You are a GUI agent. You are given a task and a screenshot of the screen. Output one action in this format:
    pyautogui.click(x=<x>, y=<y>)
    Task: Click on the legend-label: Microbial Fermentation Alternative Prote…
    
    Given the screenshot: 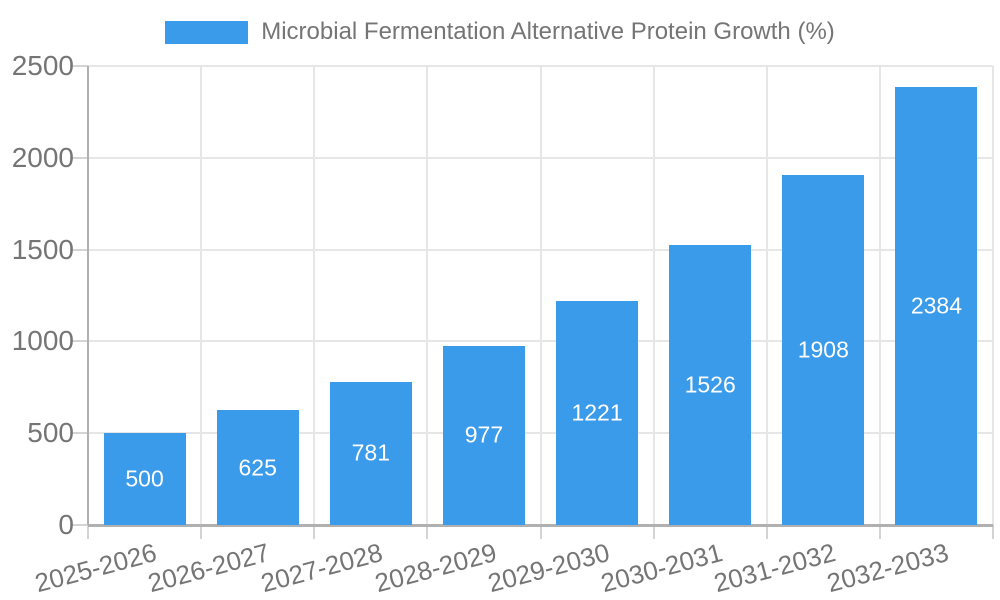 What is the action you would take?
    pyautogui.click(x=548, y=31)
    